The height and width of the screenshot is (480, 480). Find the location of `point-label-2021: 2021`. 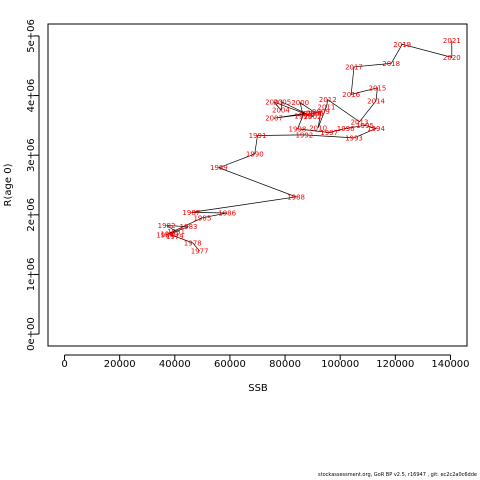

point-label-2021: 2021 is located at coordinates (452, 41).